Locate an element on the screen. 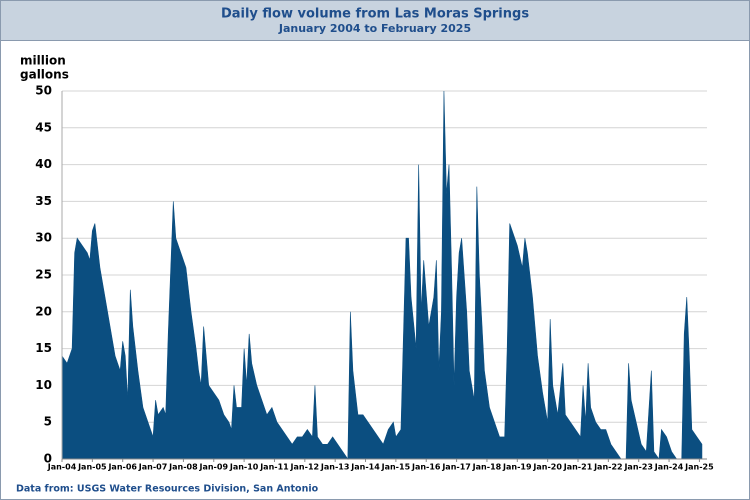 The width and height of the screenshot is (750, 500). x-tick-label: Jan-15 is located at coordinates (396, 467).